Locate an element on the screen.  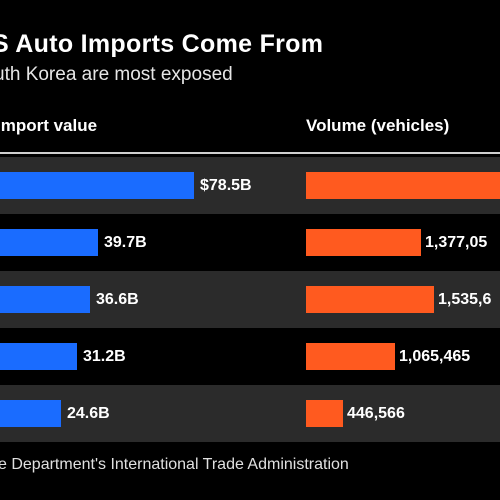
value-column-header: import value is located at coordinates (49, 125).